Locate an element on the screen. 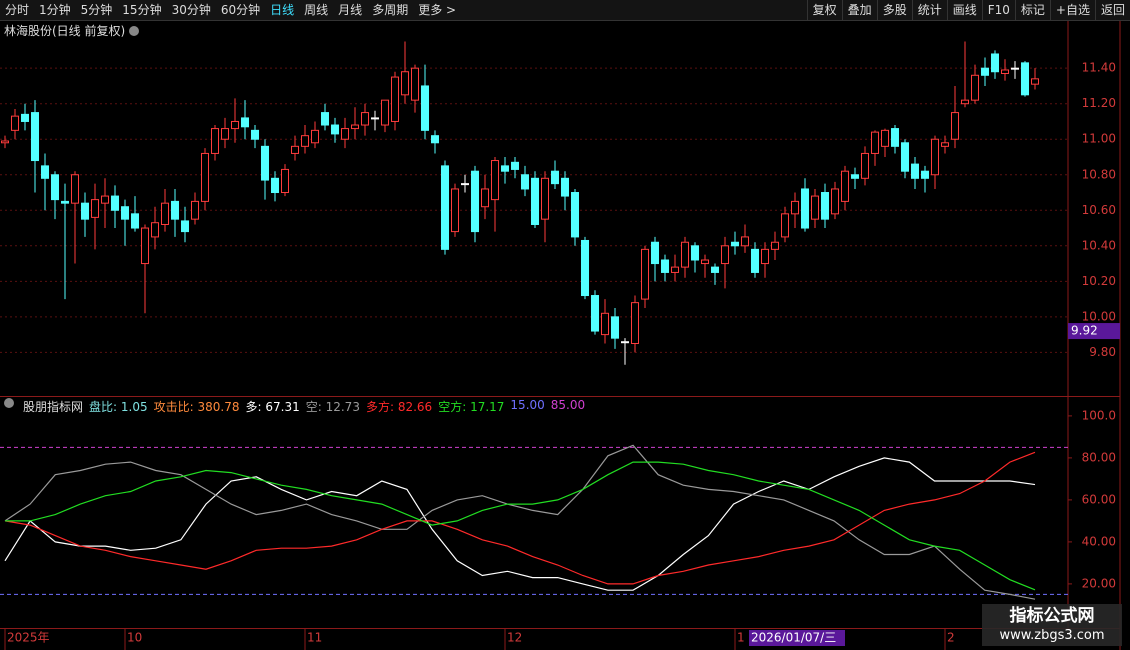 The image size is (1130, 650). period-tab: 5分钟 is located at coordinates (96, 10).